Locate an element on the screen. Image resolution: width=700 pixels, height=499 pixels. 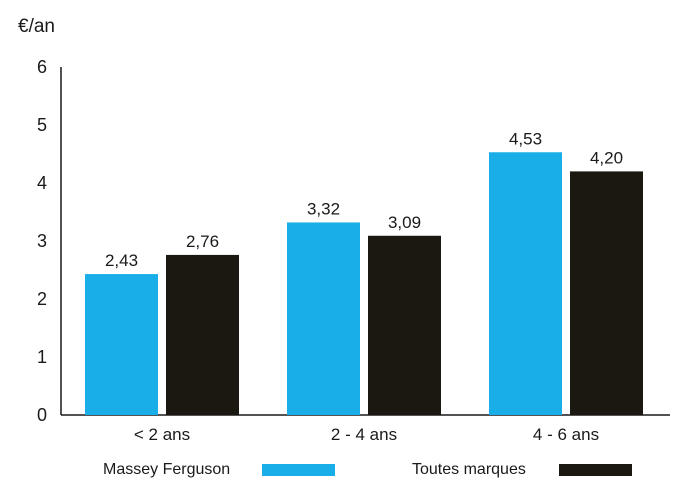
bar-value-label: 3,32 is located at coordinates (323, 208).